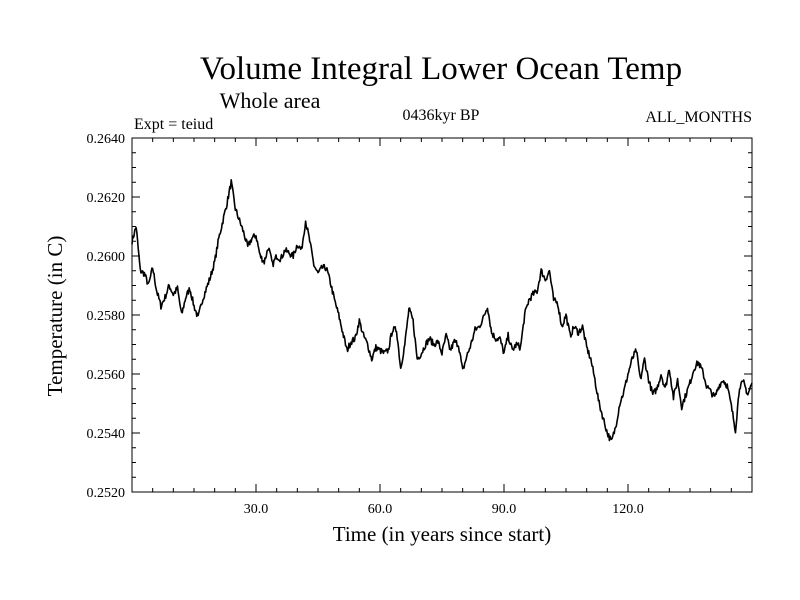 The image size is (800, 600). I want to click on x-tick-label: 60.0, so click(380, 509).